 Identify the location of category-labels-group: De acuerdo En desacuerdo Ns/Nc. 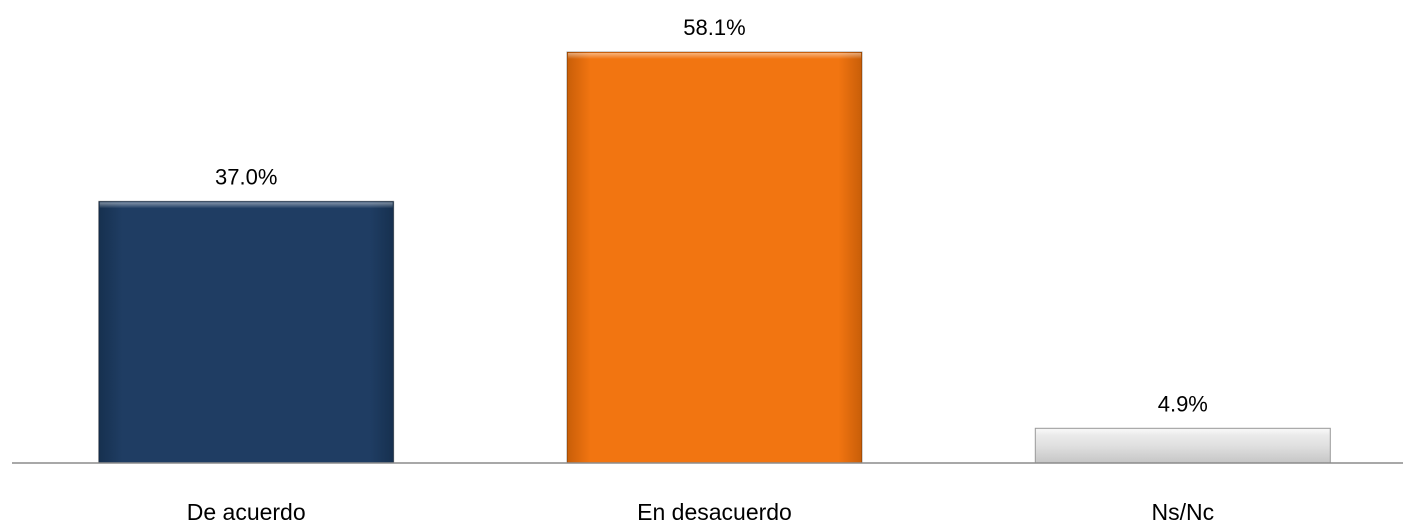
(700, 512).